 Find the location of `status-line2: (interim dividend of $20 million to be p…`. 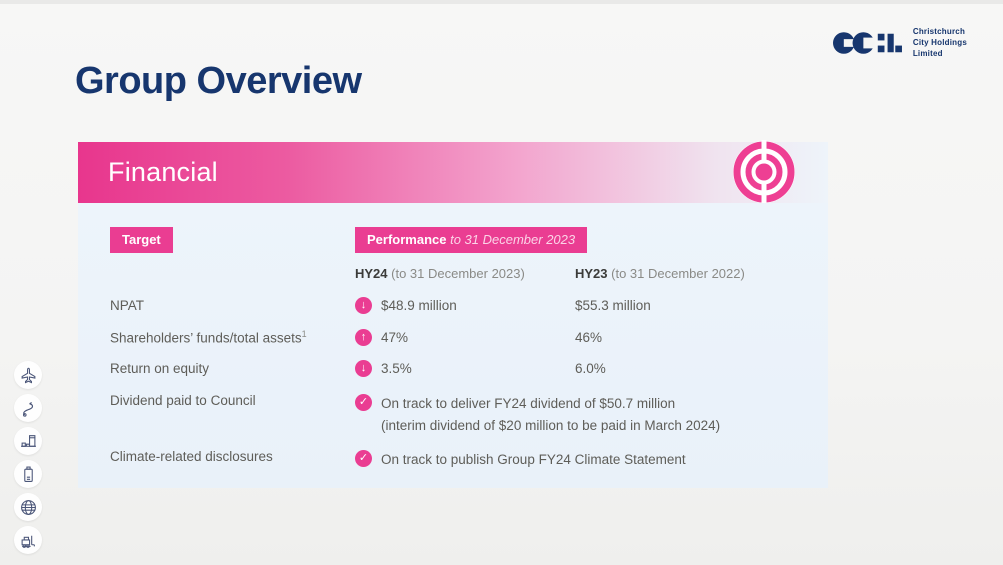

status-line2: (interim dividend of $20 million to be p… is located at coordinates (551, 425).